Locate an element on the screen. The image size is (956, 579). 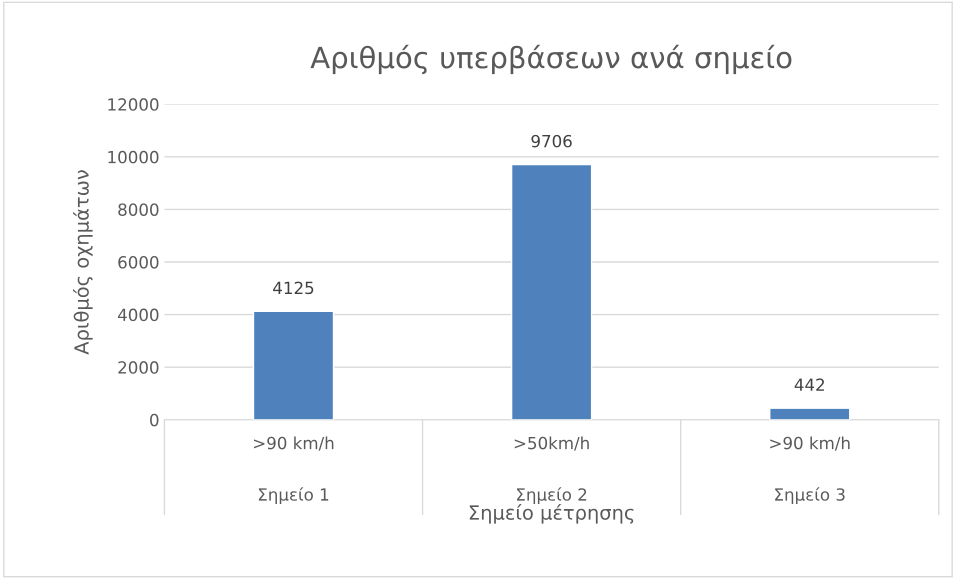
category-label: >50km/h Σημείο 2 is located at coordinates (551, 470).